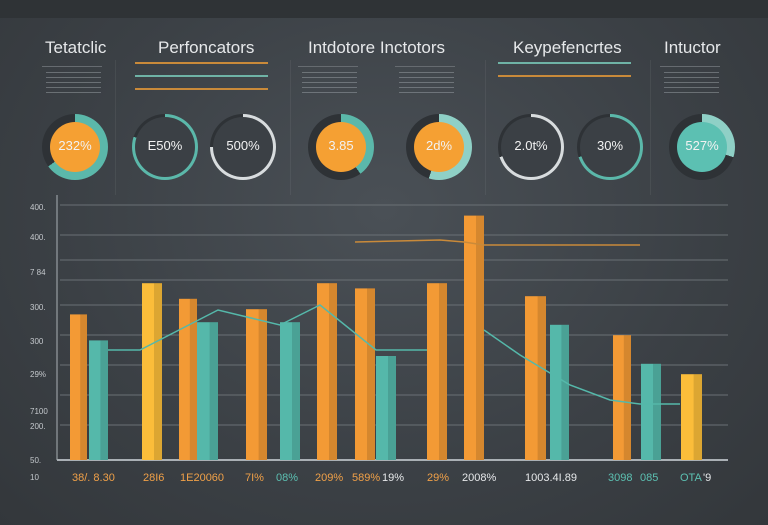 This screenshot has width=768, height=525. What do you see at coordinates (36, 460) in the screenshot?
I see `y-tick-label: 50.` at bounding box center [36, 460].